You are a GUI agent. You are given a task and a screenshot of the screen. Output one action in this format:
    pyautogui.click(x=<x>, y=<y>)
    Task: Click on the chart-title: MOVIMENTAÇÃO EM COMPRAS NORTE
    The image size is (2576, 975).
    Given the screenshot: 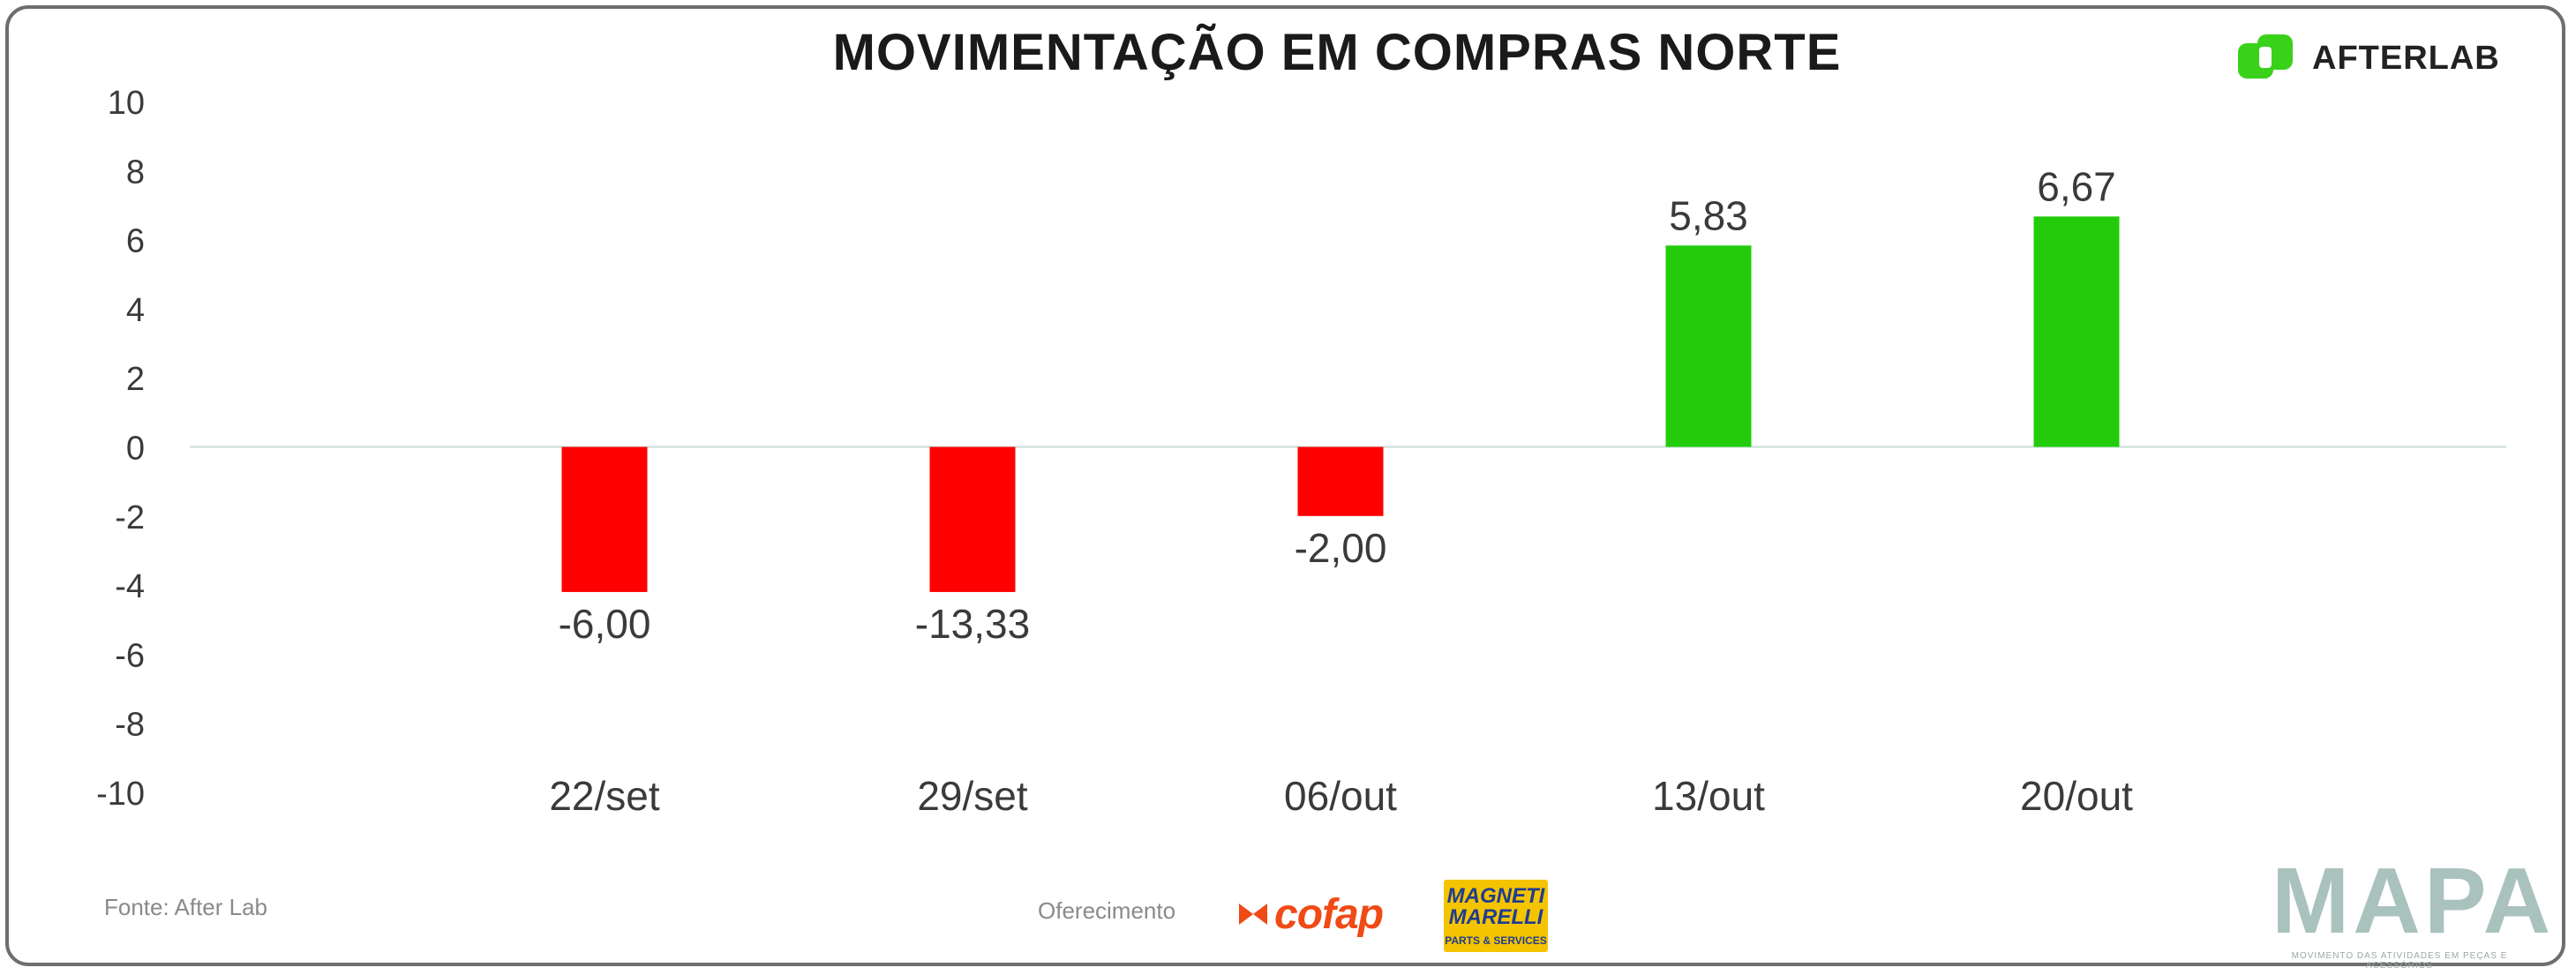 What is the action you would take?
    pyautogui.click(x=1337, y=52)
    